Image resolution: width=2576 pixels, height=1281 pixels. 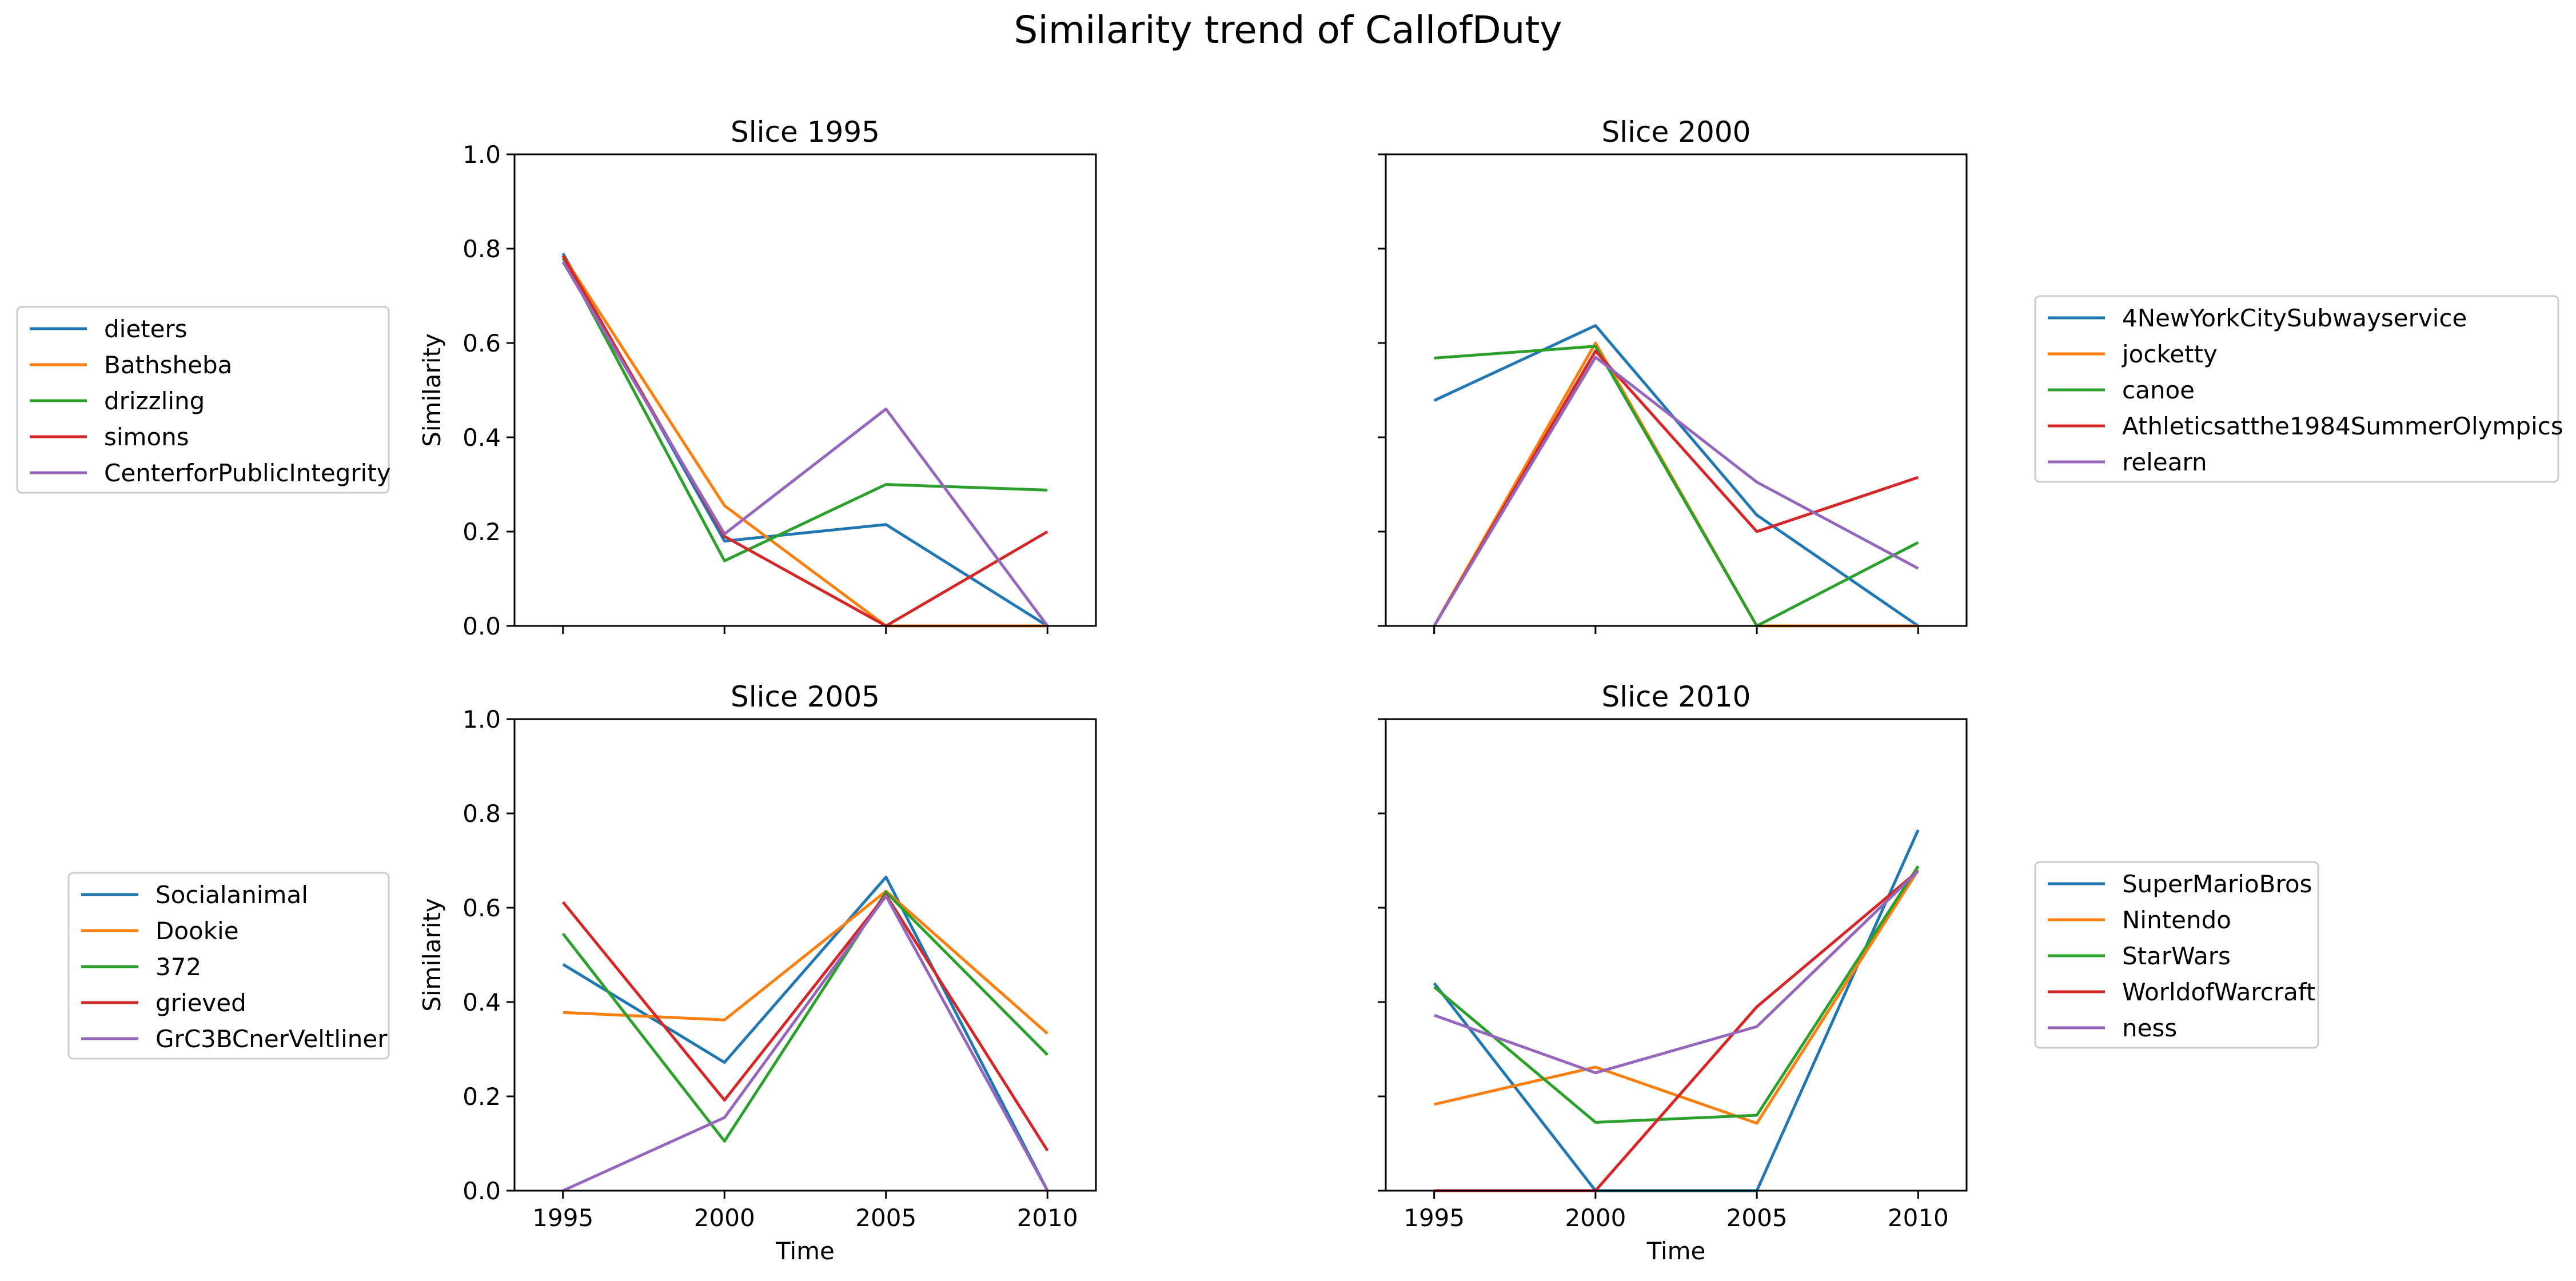 I want to click on legend-entry: grieved, so click(x=200, y=1003).